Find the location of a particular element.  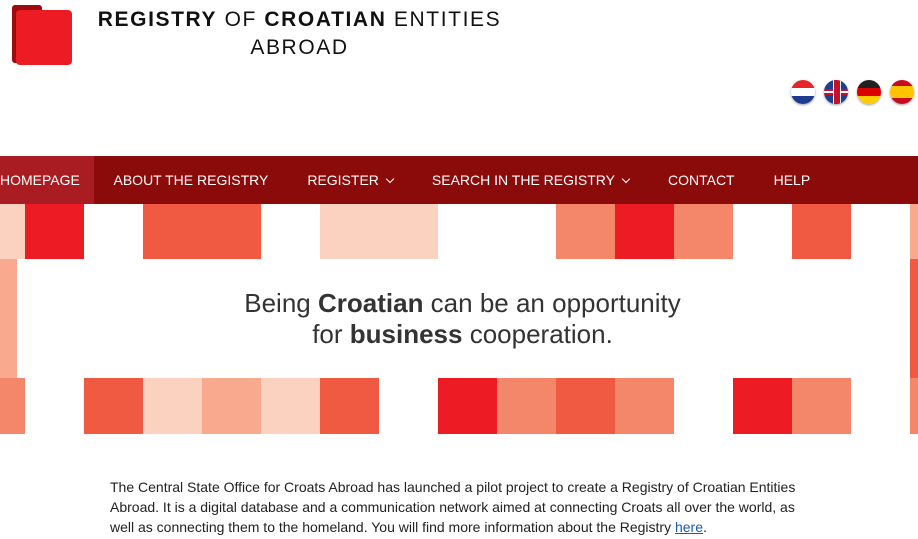

title-part: CROATIAN is located at coordinates (325, 19).